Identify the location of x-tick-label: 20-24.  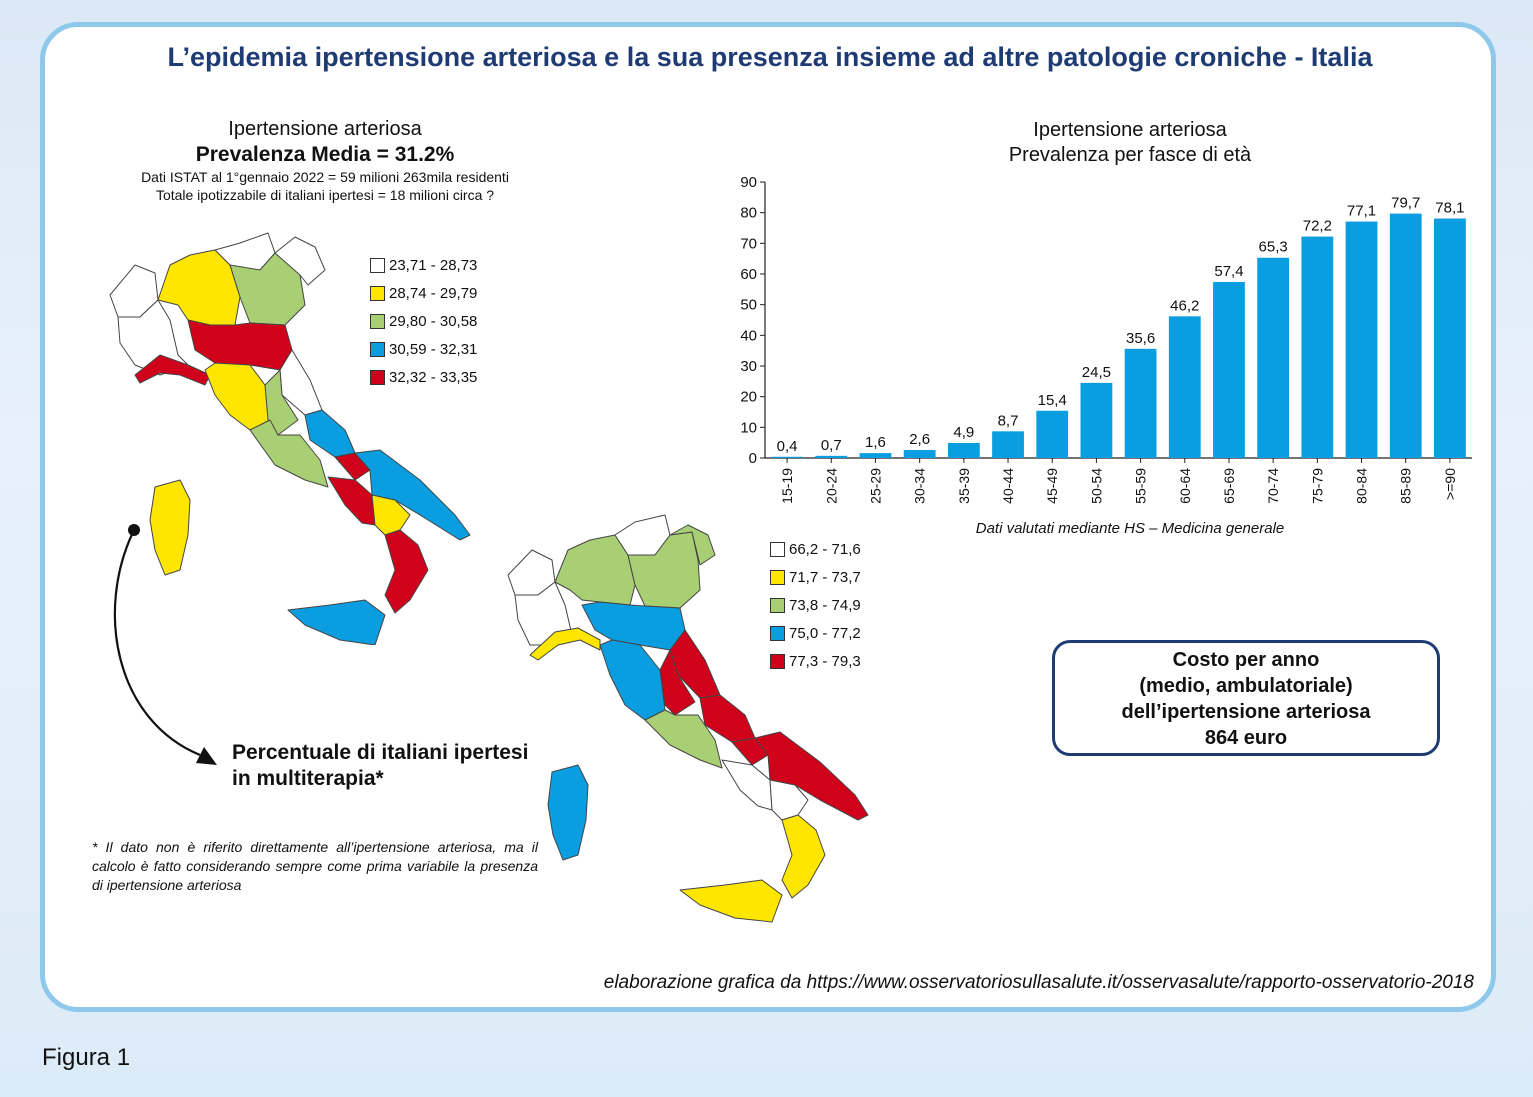
(831, 486).